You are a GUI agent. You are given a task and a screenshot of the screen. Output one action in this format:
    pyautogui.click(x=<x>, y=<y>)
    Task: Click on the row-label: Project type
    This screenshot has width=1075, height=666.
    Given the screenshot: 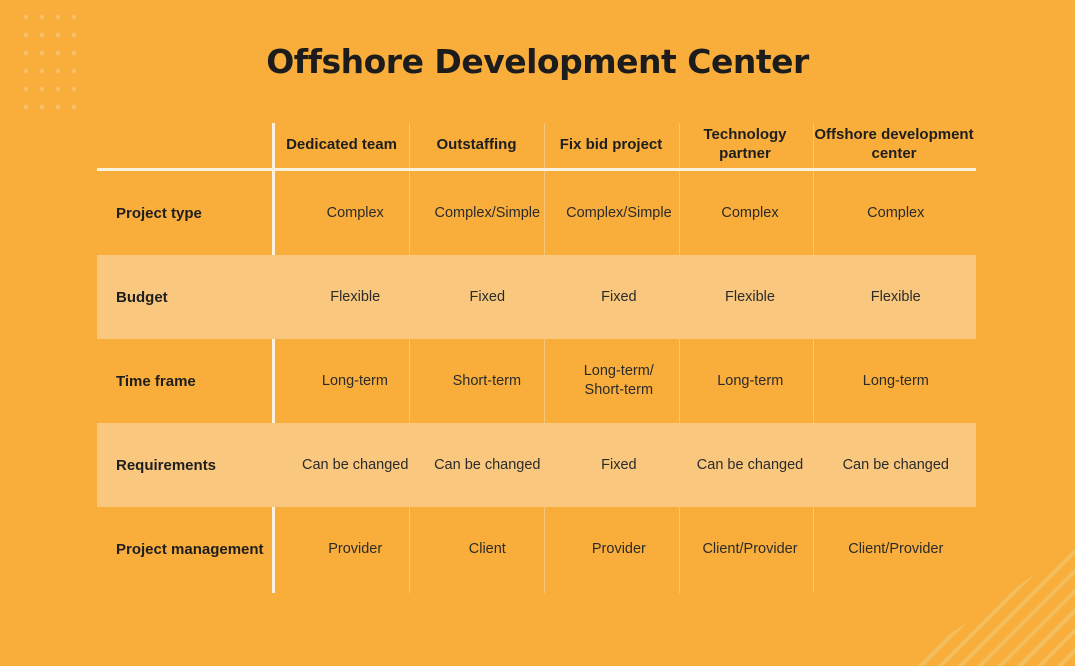 What is the action you would take?
    pyautogui.click(x=159, y=213)
    